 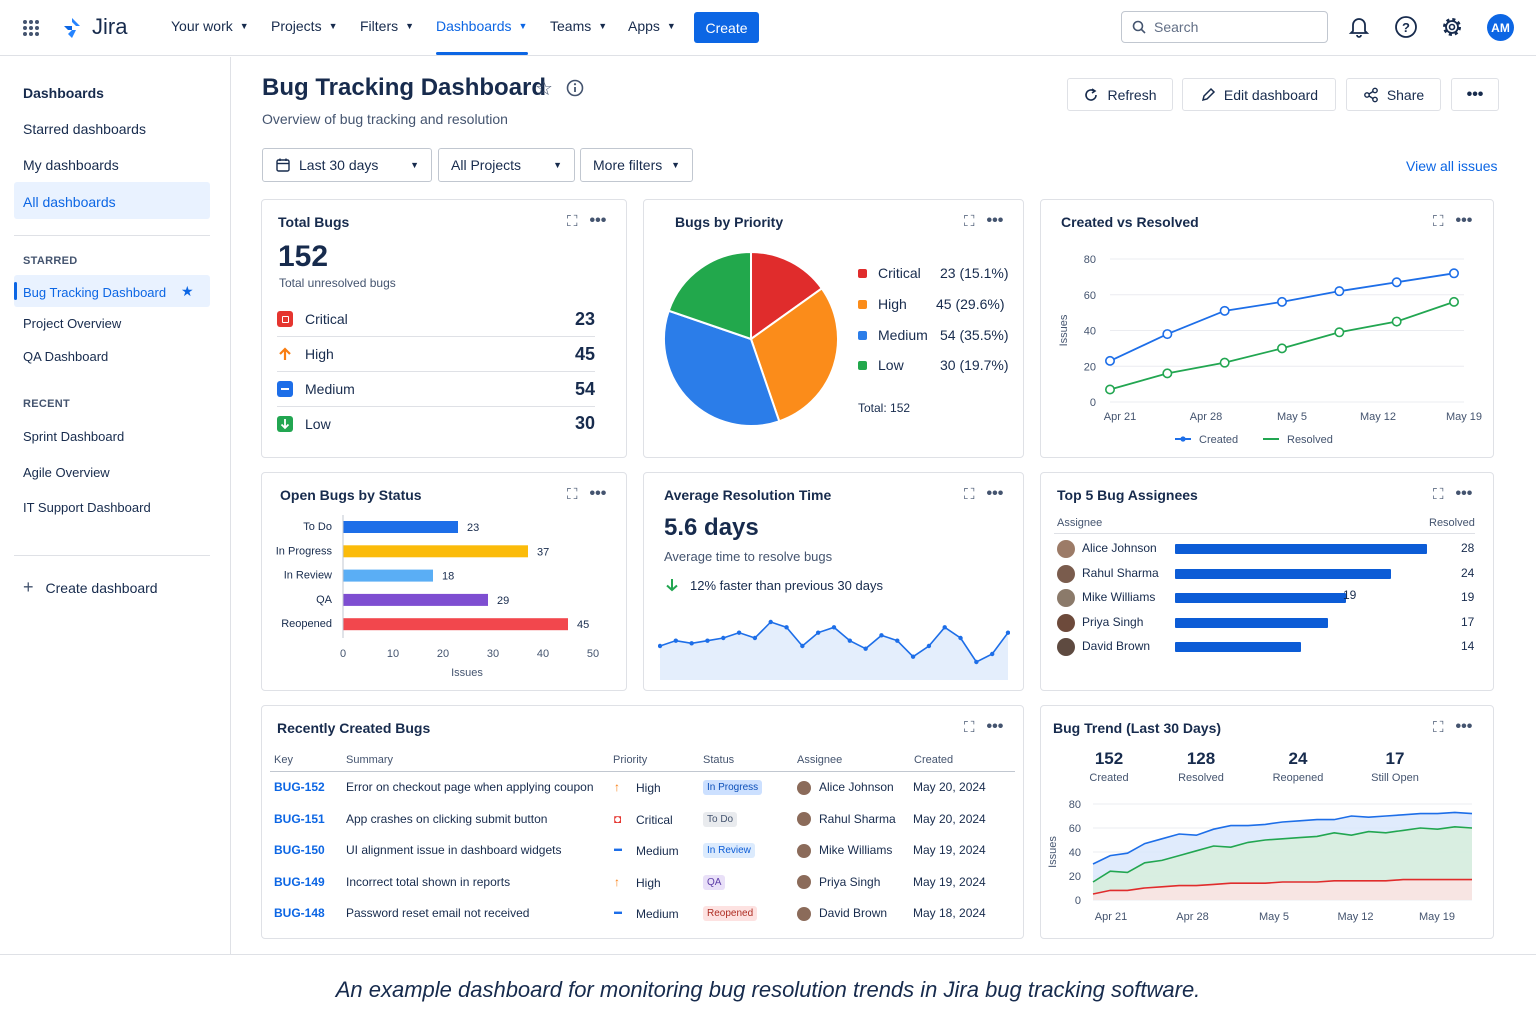 I want to click on col-header-priority: Priority, so click(x=630, y=760).